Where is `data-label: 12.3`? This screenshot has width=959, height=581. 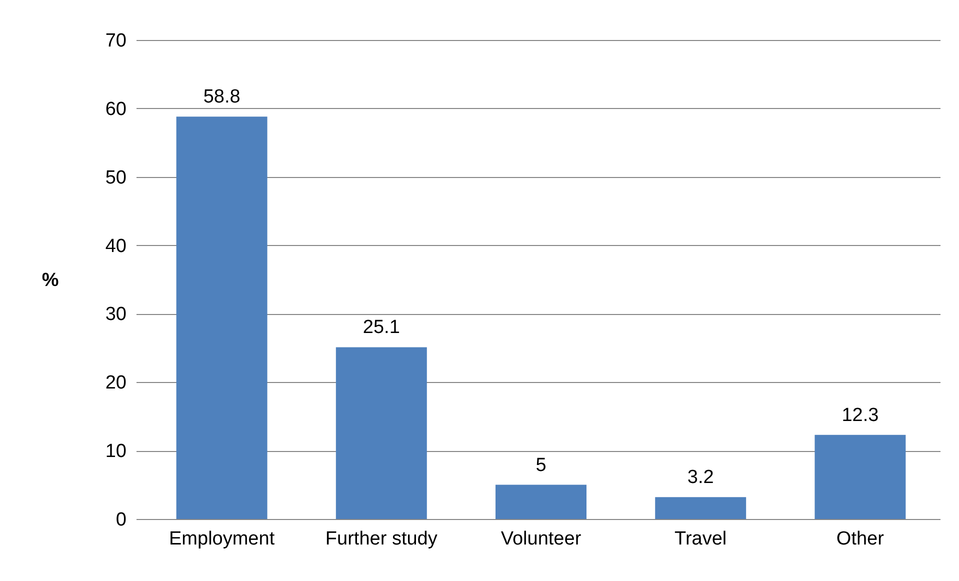
data-label: 12.3 is located at coordinates (860, 415).